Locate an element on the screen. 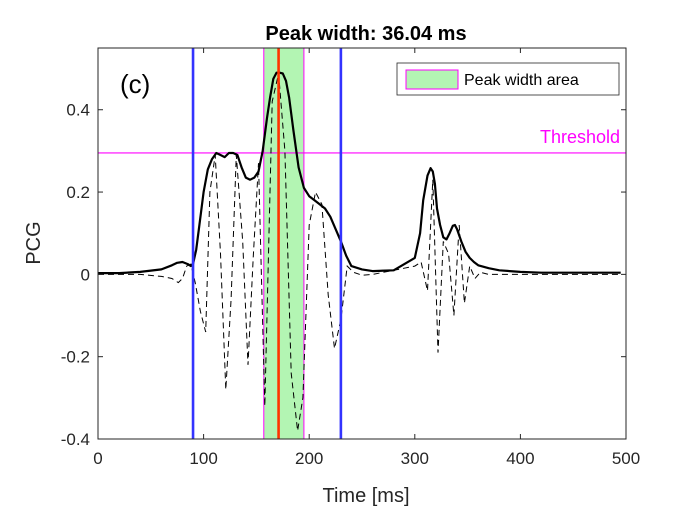  threshold-label: Threshold is located at coordinates (580, 137).